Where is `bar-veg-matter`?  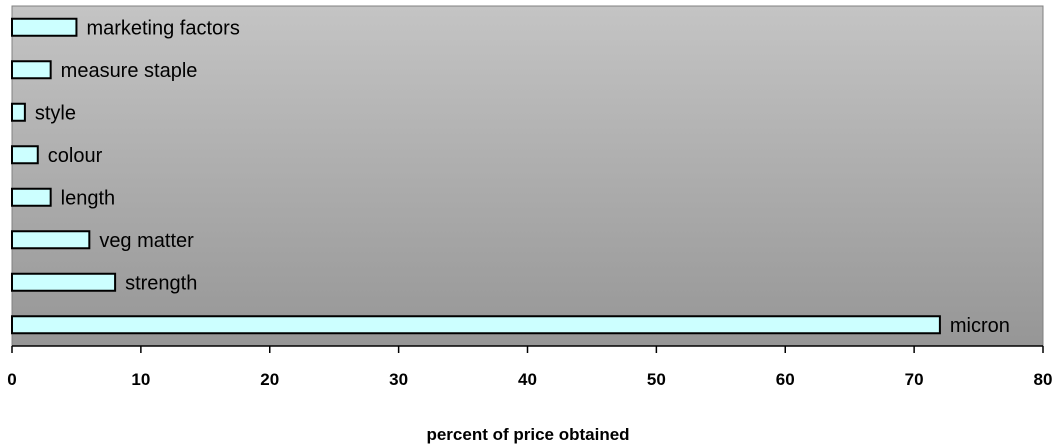
bar-veg-matter is located at coordinates (51, 240).